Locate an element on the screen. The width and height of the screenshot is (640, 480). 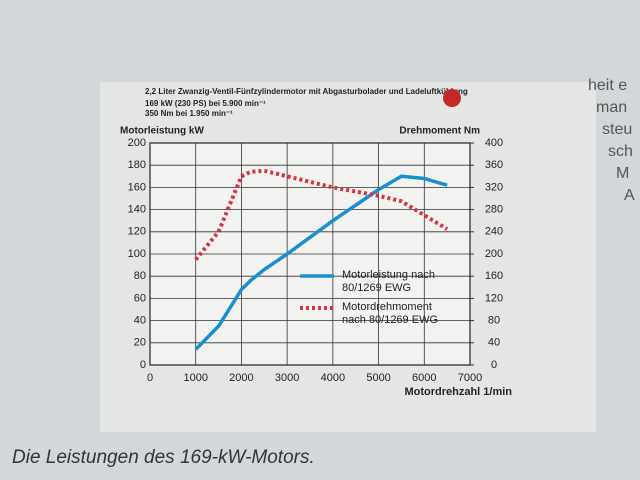
x-tick-label: 4000 is located at coordinates (333, 378).